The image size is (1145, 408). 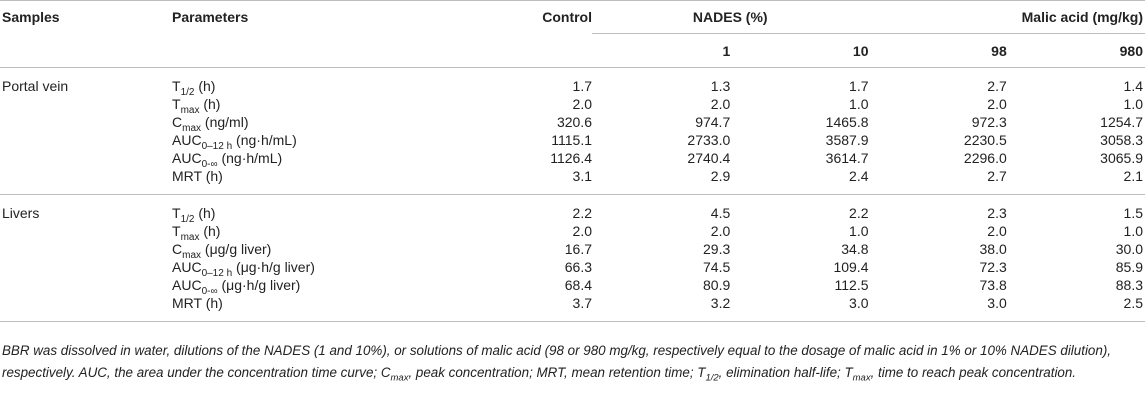 What do you see at coordinates (709, 158) in the screenshot?
I see `value-cell: 2740.4` at bounding box center [709, 158].